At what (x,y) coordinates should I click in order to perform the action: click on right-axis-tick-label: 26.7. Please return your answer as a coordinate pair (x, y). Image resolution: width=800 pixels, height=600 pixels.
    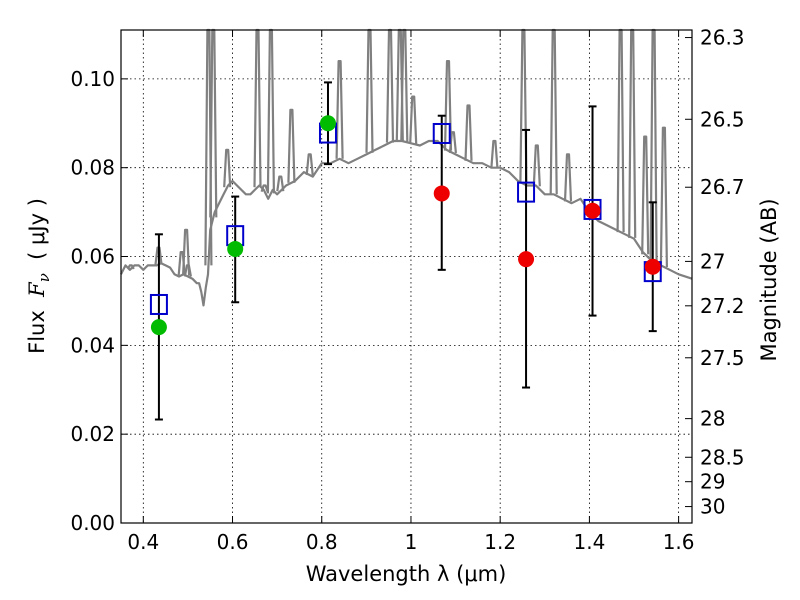
    Looking at the image, I should click on (722, 187).